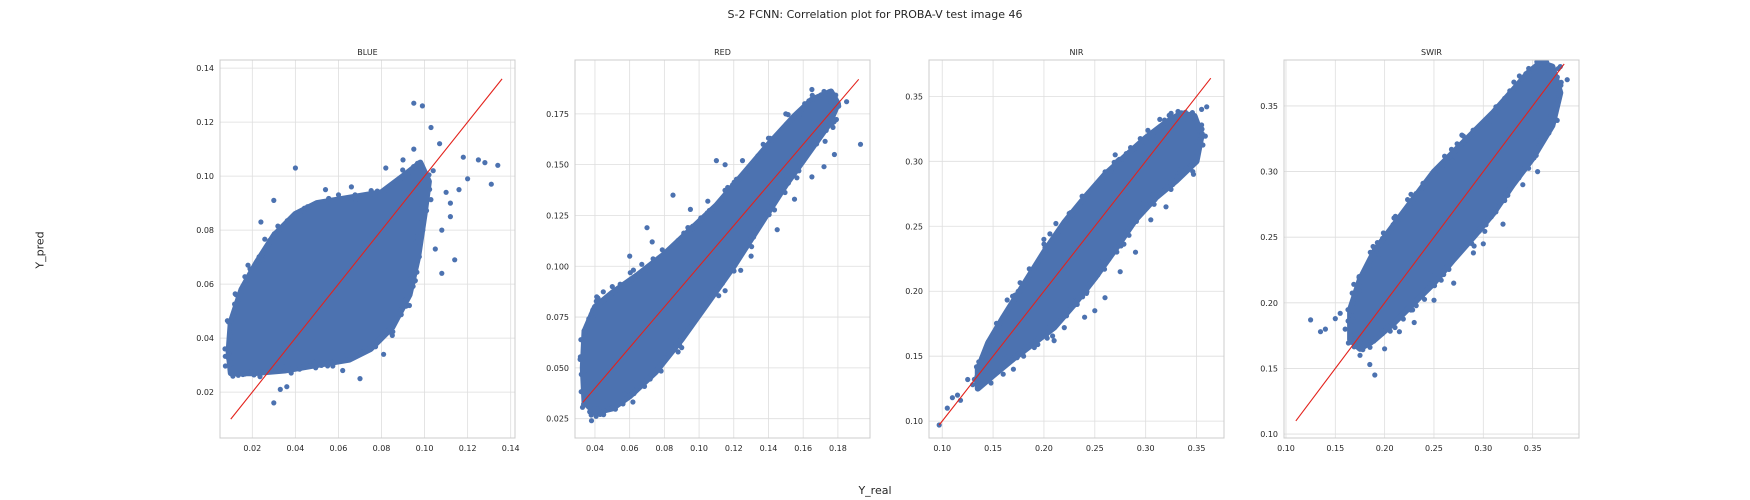 This screenshot has width=1750, height=500. I want to click on swir-panel-title: SWIR, so click(1431, 52).